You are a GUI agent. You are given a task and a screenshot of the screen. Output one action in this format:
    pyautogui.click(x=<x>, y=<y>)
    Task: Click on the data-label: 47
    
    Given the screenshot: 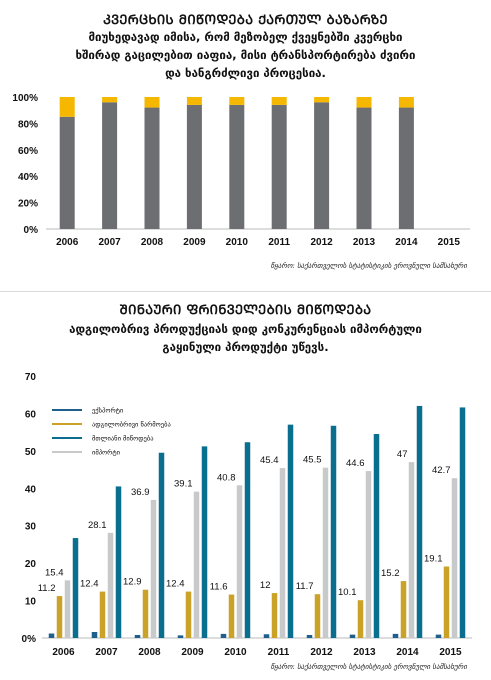 What is the action you would take?
    pyautogui.click(x=402, y=454)
    